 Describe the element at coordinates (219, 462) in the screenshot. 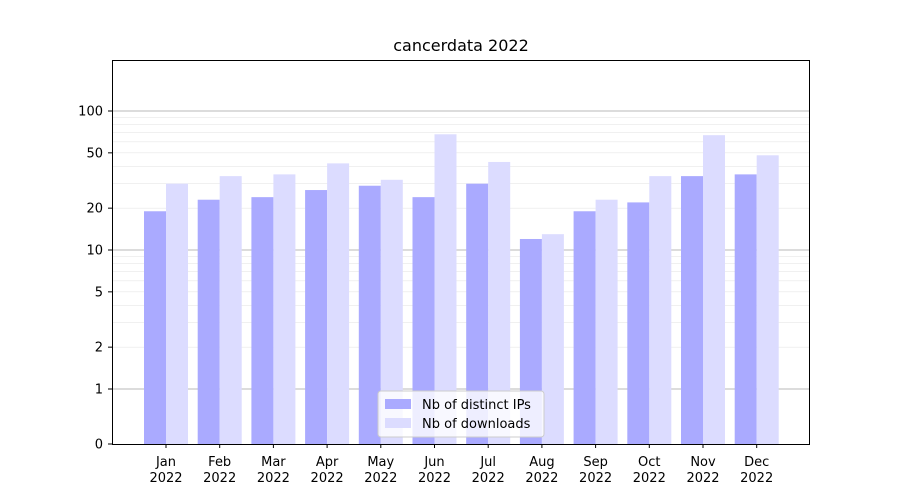

I see `x-tick-label-month: Feb` at that location.